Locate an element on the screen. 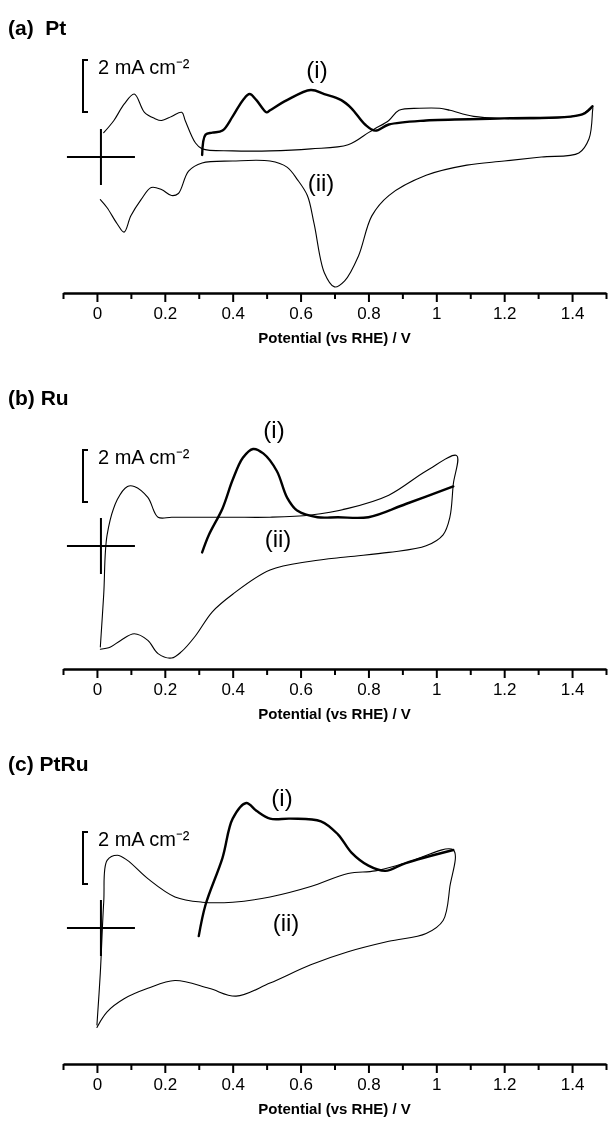 The image size is (609, 1144). text: 2 mA cm⁻² is located at coordinates (144, 67).